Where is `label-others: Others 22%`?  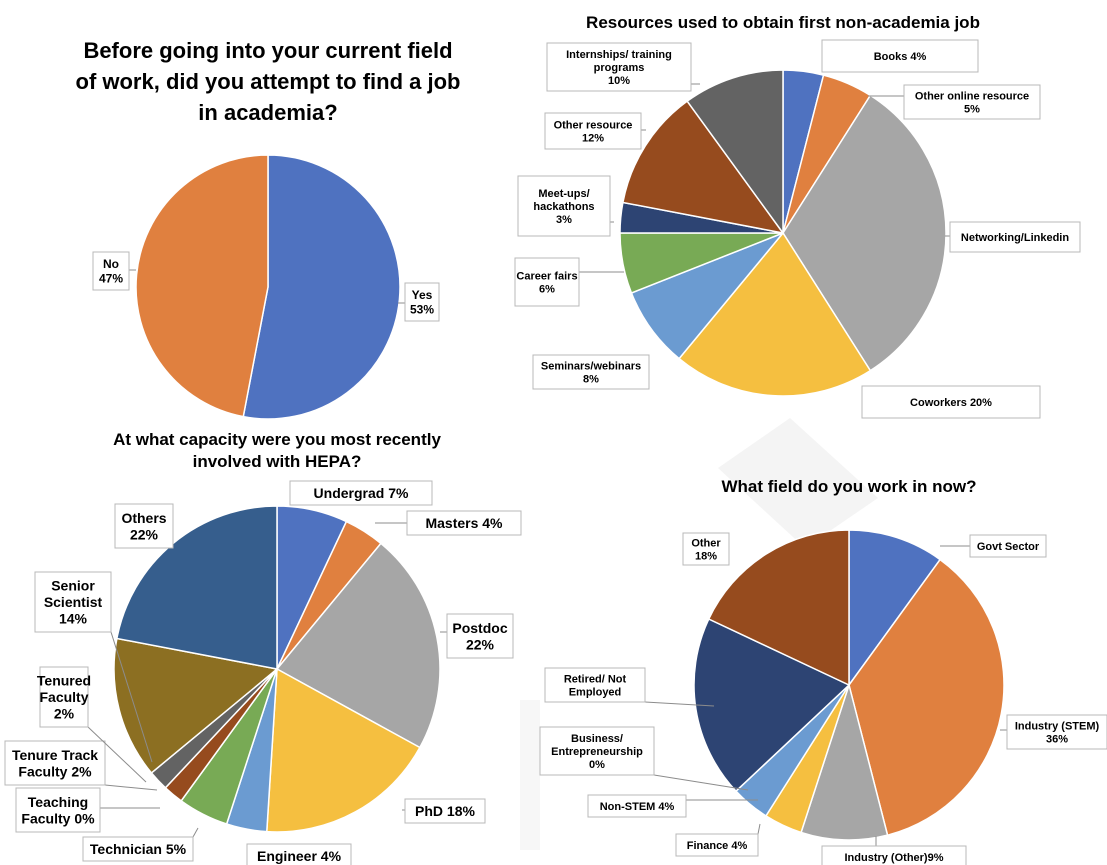
label-others: Others 22% is located at coordinates (144, 526).